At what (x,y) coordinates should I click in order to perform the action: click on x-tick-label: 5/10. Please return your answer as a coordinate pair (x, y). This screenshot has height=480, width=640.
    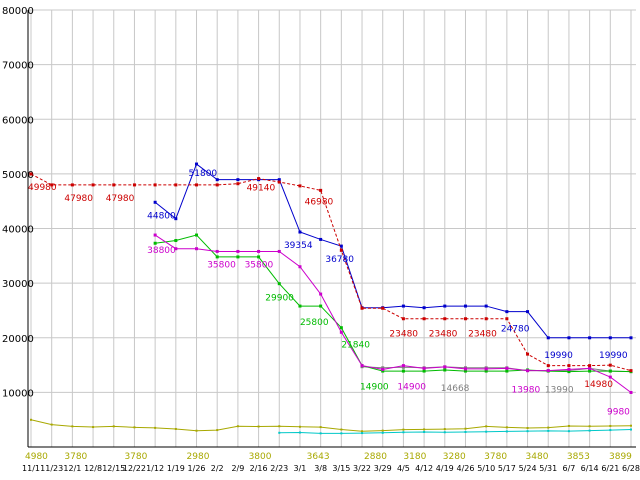
    Looking at the image, I should click on (486, 468).